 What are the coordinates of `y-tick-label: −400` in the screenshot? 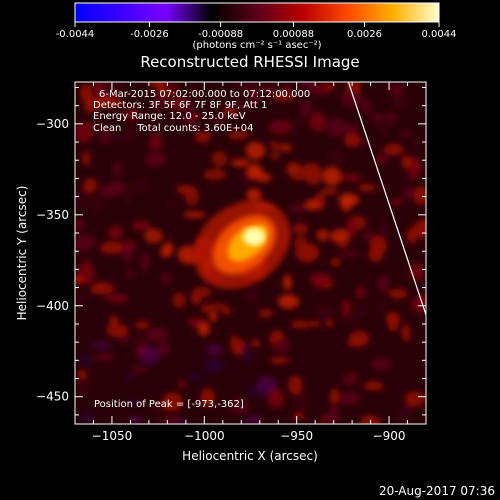 It's located at (52, 306).